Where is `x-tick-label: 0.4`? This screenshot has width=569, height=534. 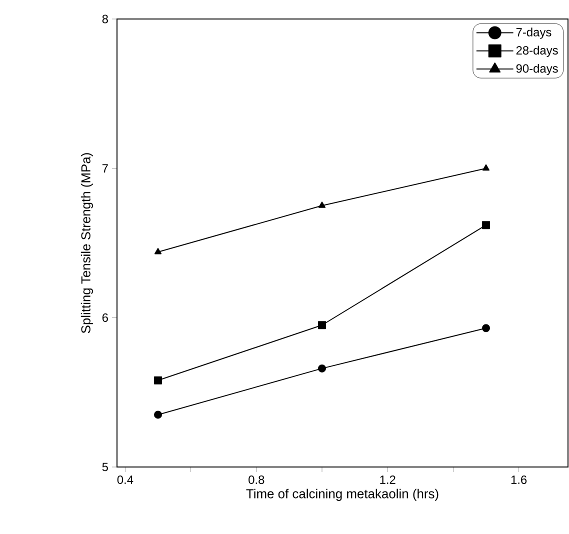 x-tick-label: 0.4 is located at coordinates (125, 480).